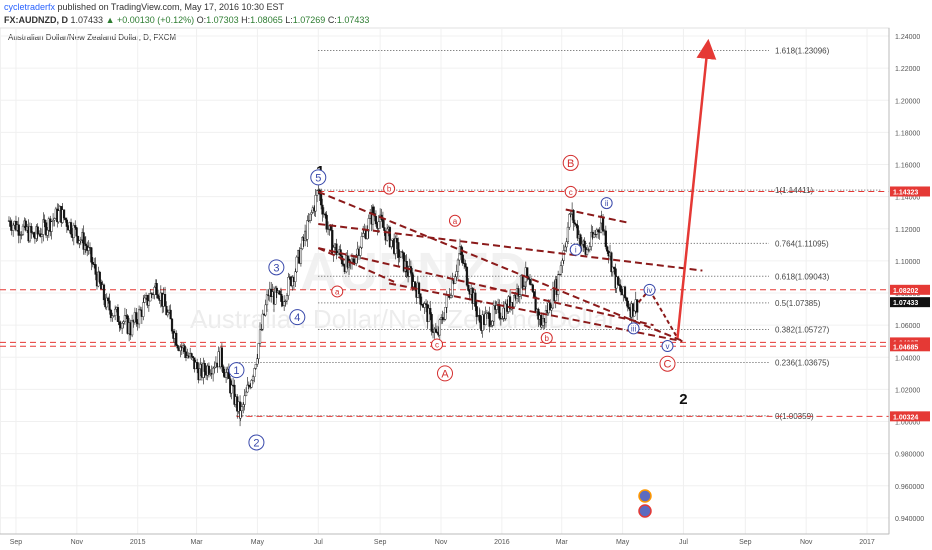 The image size is (932, 550). Describe the element at coordinates (606, 203) in the screenshot. I see `wave-label: ii` at that location.